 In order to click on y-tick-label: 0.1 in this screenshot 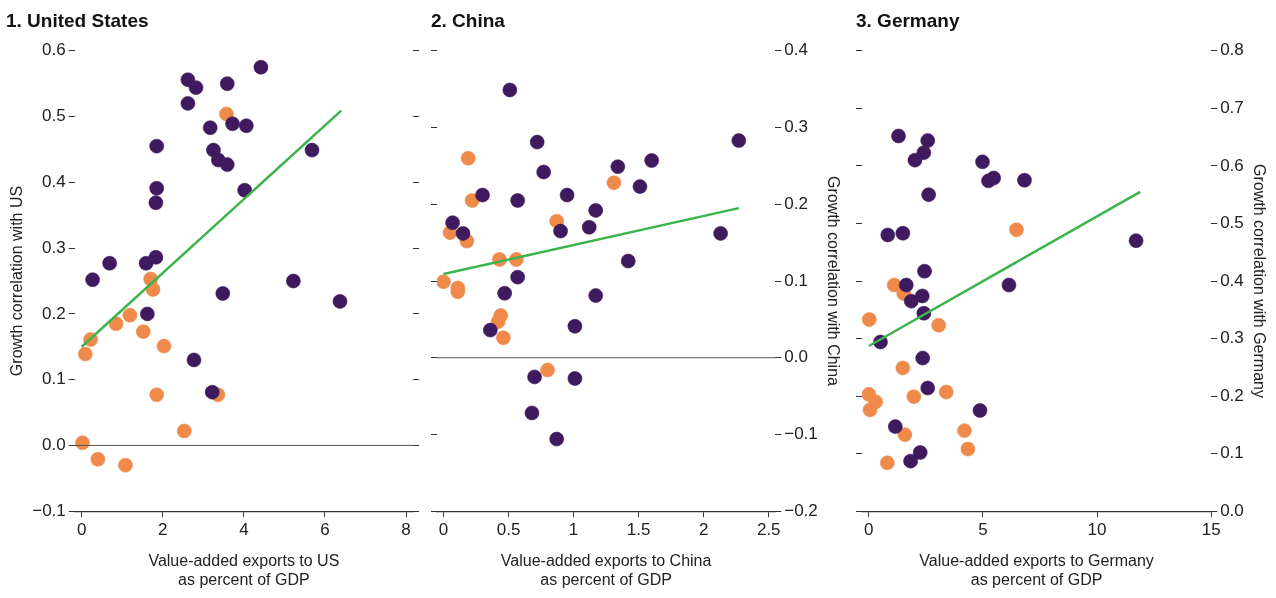, I will do `click(54, 379)`.